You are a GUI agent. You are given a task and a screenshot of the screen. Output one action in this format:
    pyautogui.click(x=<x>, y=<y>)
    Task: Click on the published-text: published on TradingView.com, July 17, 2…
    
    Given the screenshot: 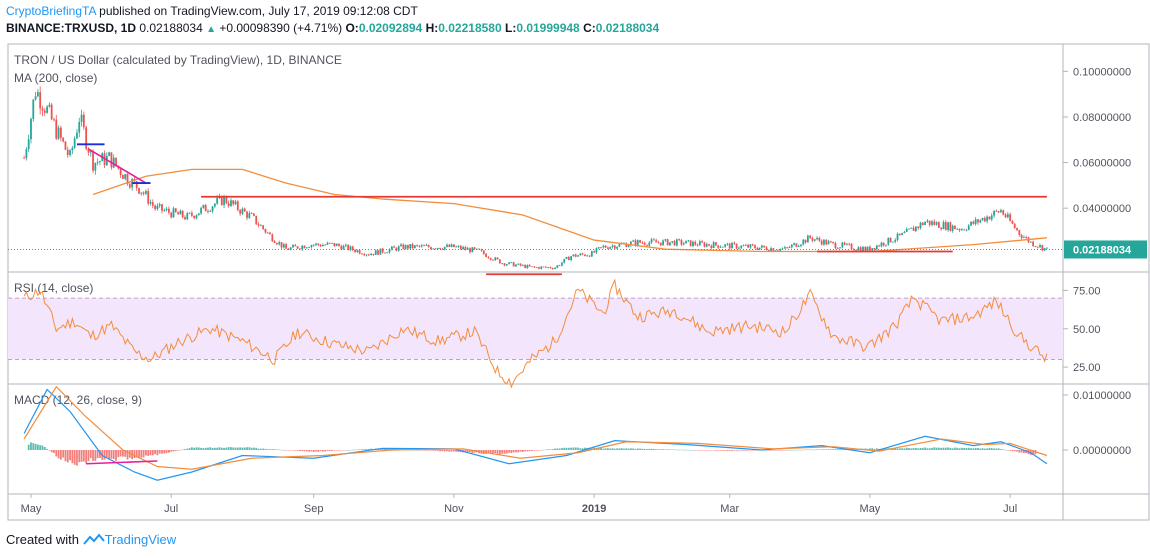 What is the action you would take?
    pyautogui.click(x=258, y=11)
    